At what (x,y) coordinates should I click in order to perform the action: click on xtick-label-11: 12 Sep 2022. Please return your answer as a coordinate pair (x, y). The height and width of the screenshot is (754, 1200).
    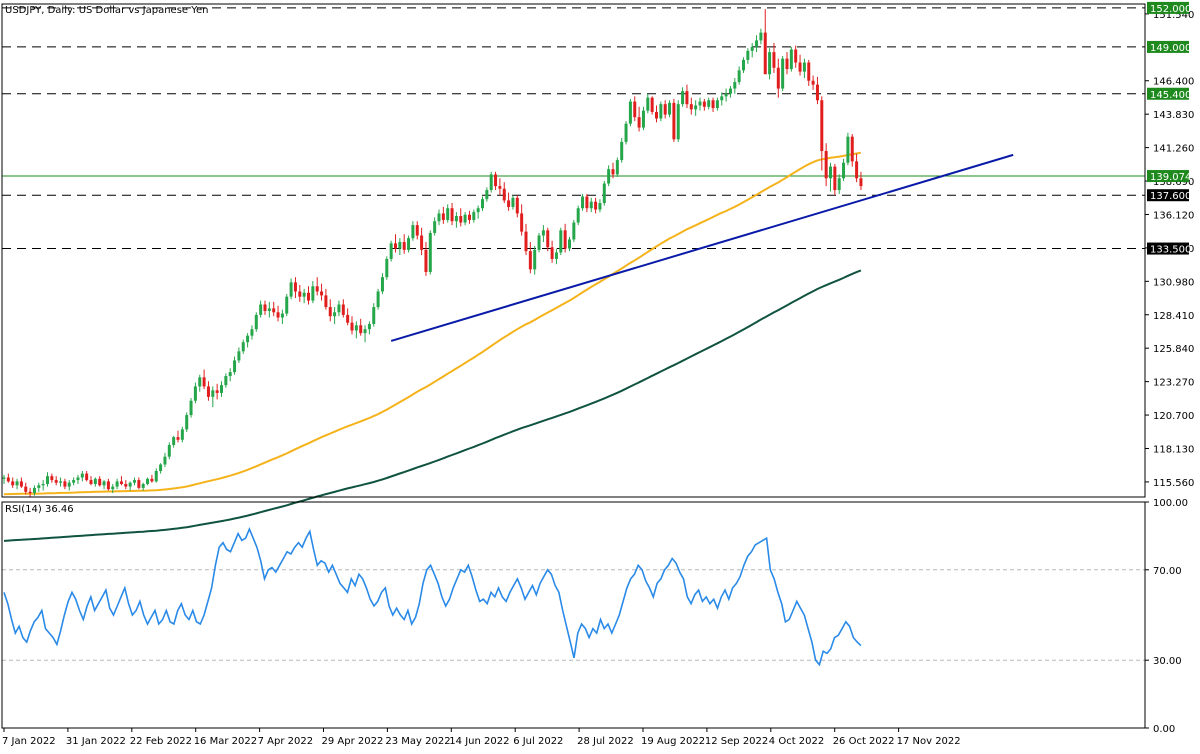
    Looking at the image, I should click on (736, 741).